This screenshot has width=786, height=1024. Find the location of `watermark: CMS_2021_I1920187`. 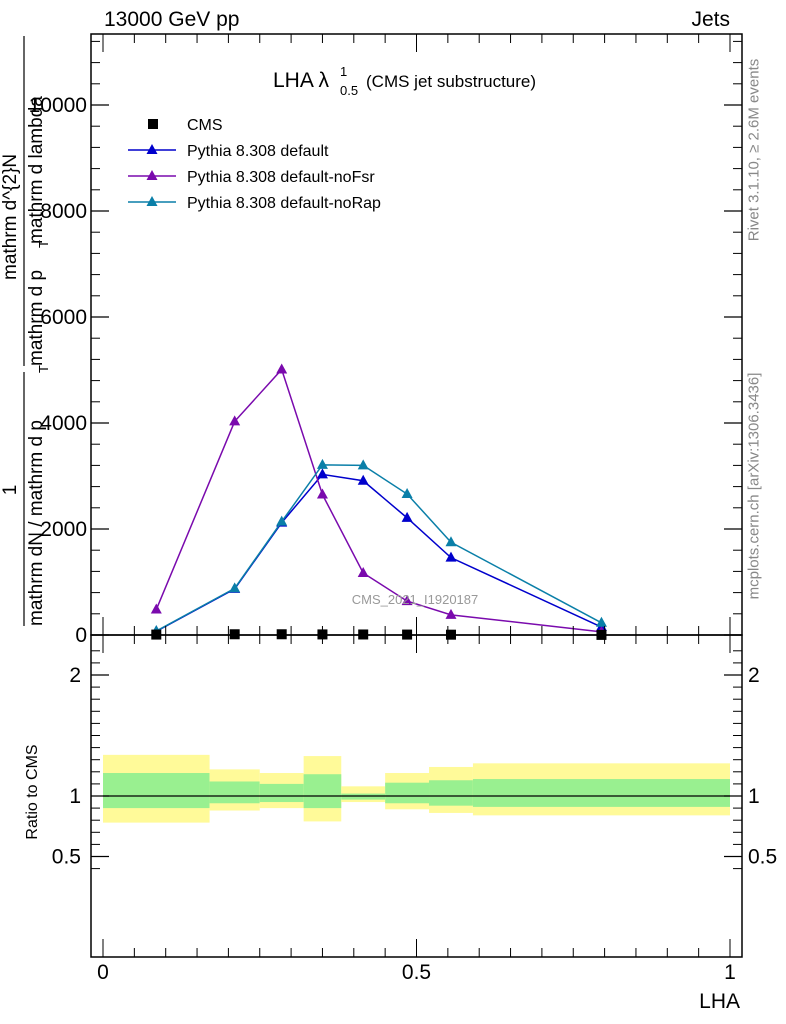

watermark: CMS_2021_I1920187 is located at coordinates (415, 599).